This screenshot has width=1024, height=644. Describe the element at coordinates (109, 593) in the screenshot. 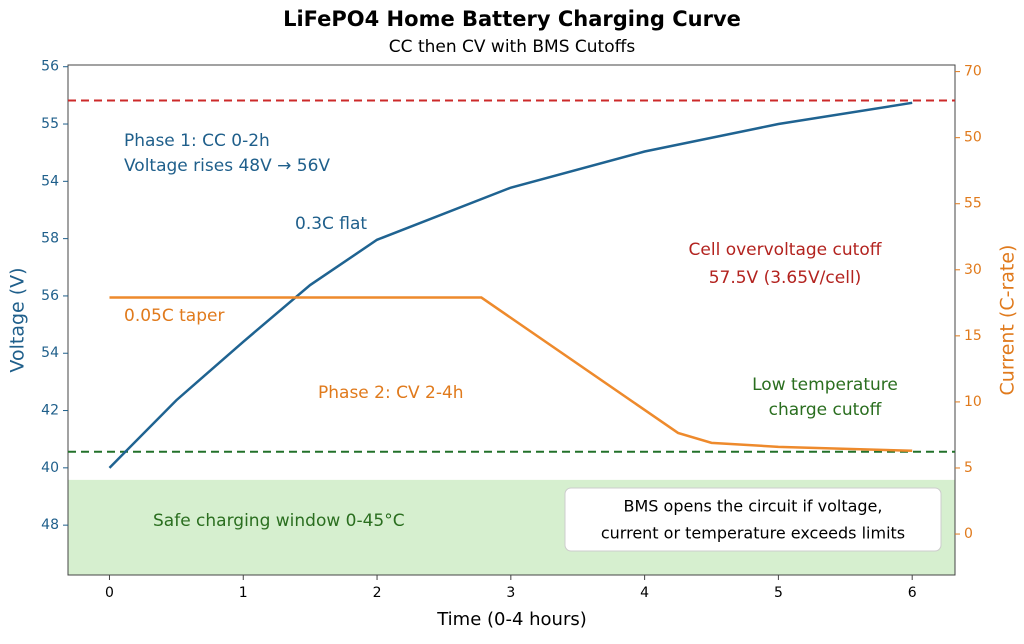

I see `x-tick-label: 0` at that location.